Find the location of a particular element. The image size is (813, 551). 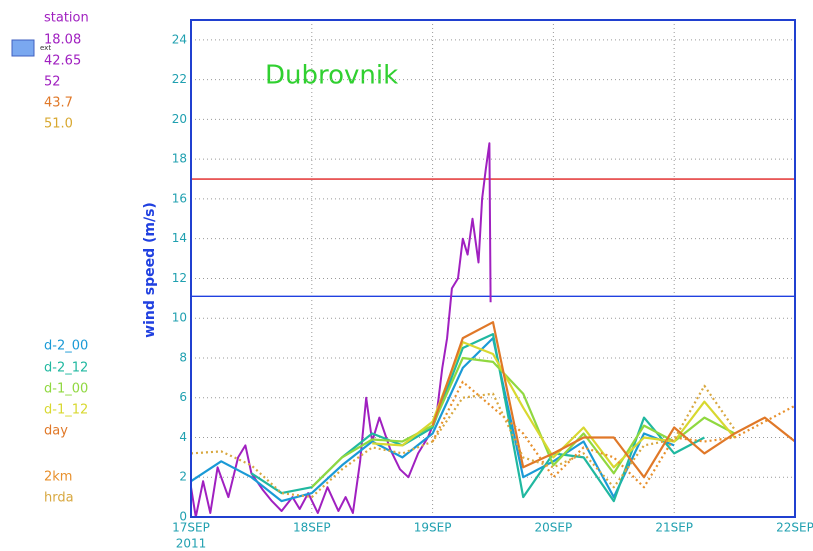

y-tick-label: 16 is located at coordinates (179, 198).